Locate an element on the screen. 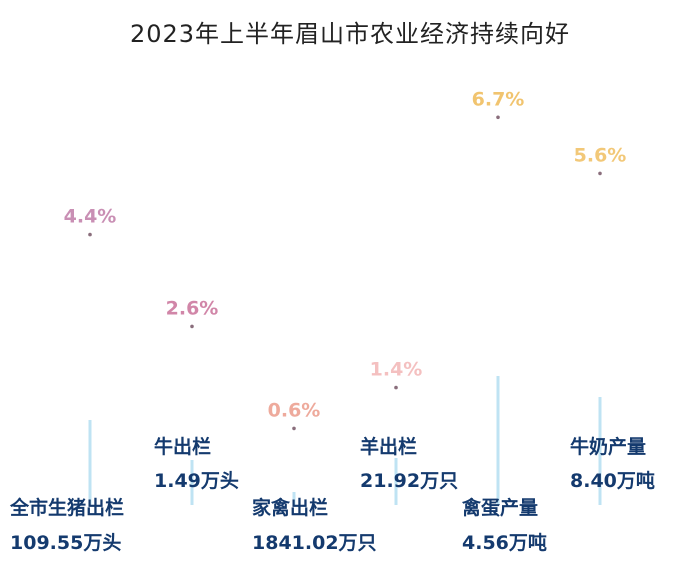 This screenshot has width=700, height=576. category-label: 家禽出栏 is located at coordinates (290, 507).